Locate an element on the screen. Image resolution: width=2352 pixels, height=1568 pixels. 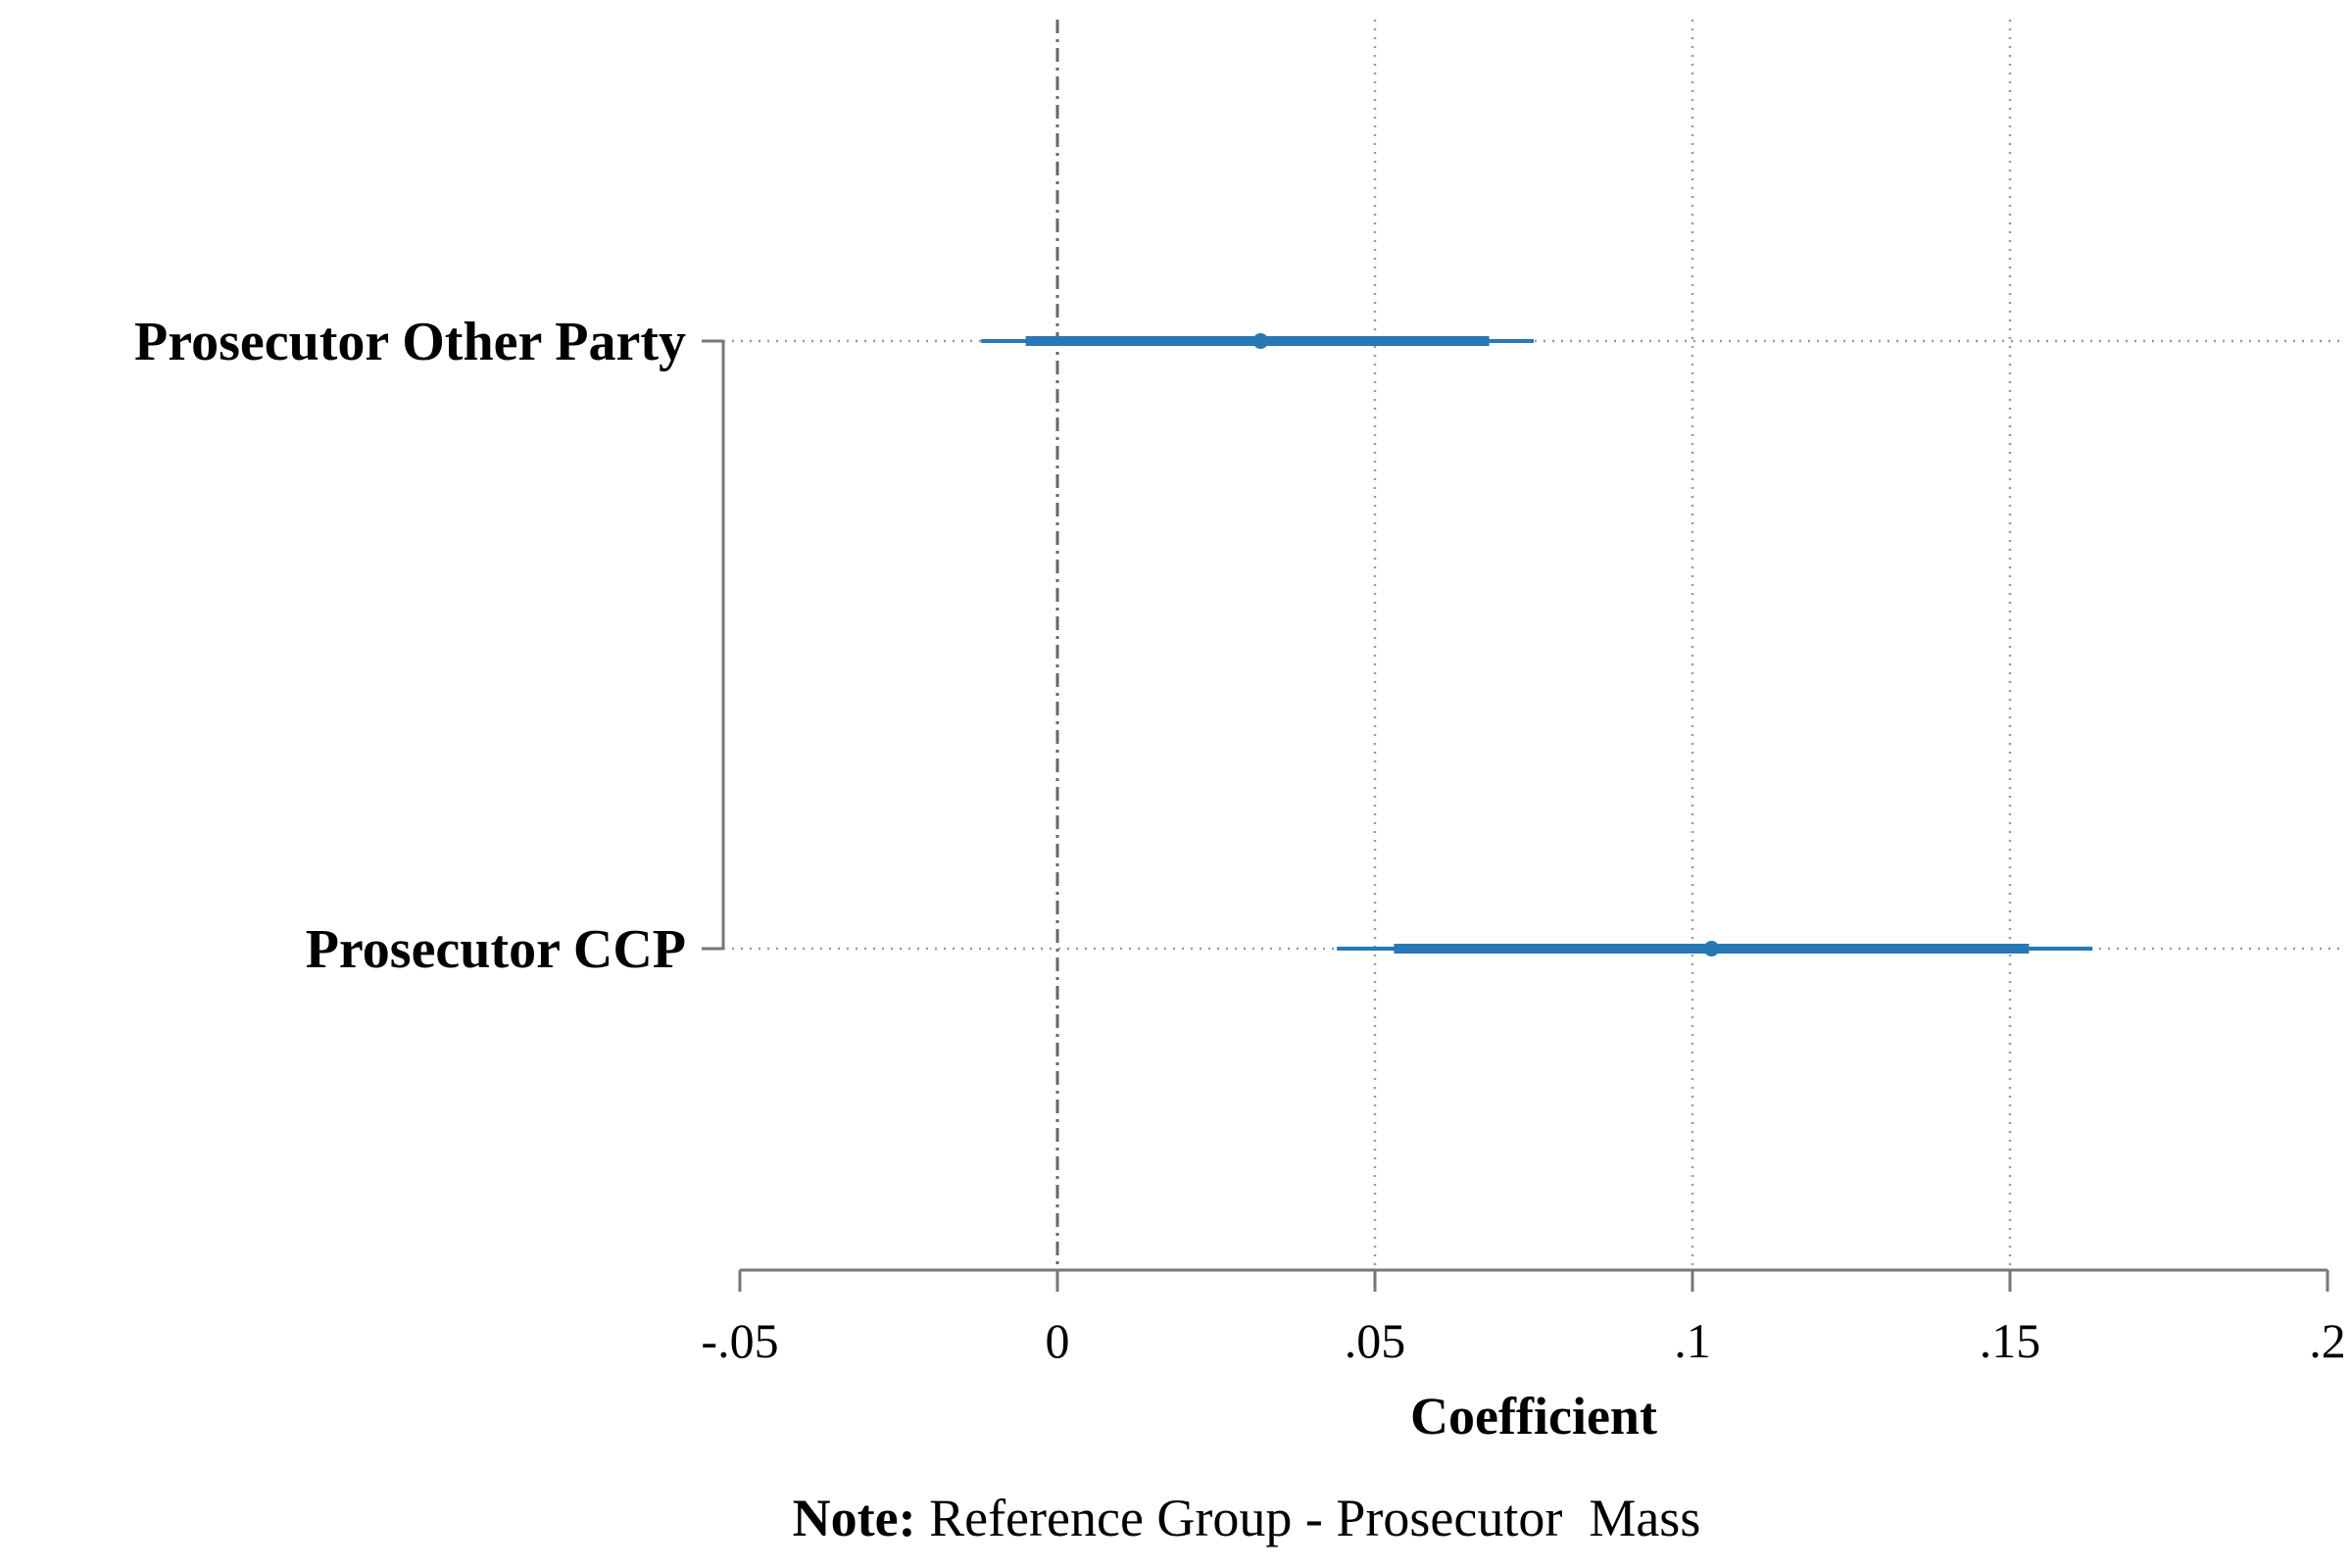
x-tick-label-1: 0 is located at coordinates (1058, 1340).